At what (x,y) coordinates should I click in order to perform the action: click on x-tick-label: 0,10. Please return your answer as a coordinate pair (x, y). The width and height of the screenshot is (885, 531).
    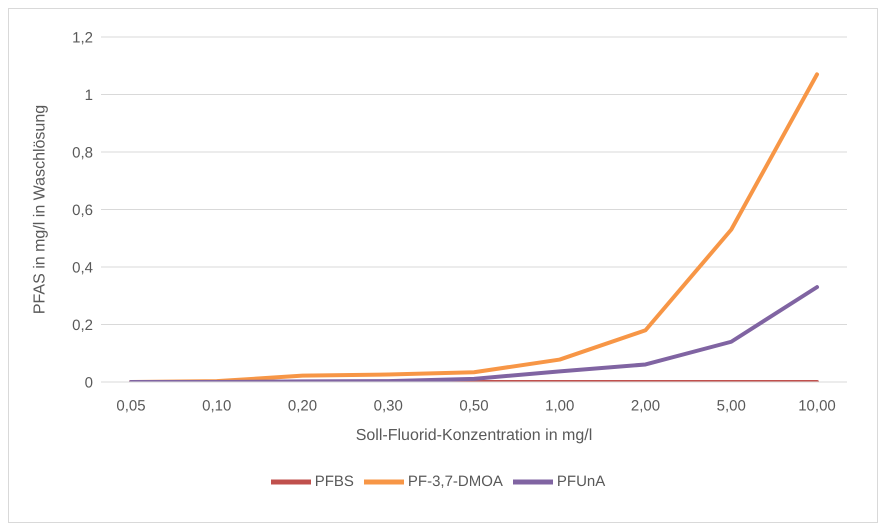
    Looking at the image, I should click on (217, 406).